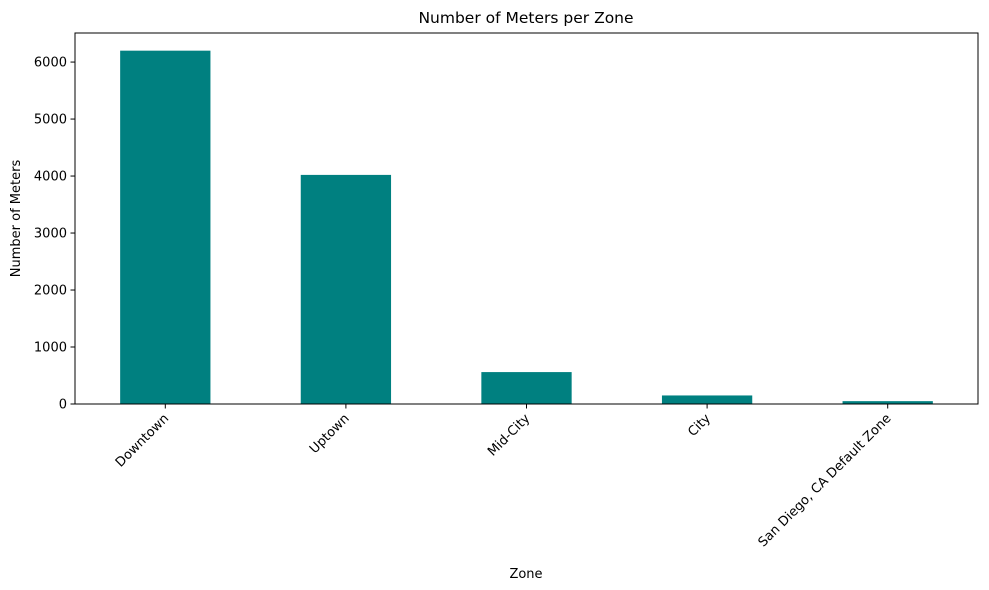 This screenshot has height=590, width=989. What do you see at coordinates (50, 63) in the screenshot?
I see `y-tick-label: 6000` at bounding box center [50, 63].